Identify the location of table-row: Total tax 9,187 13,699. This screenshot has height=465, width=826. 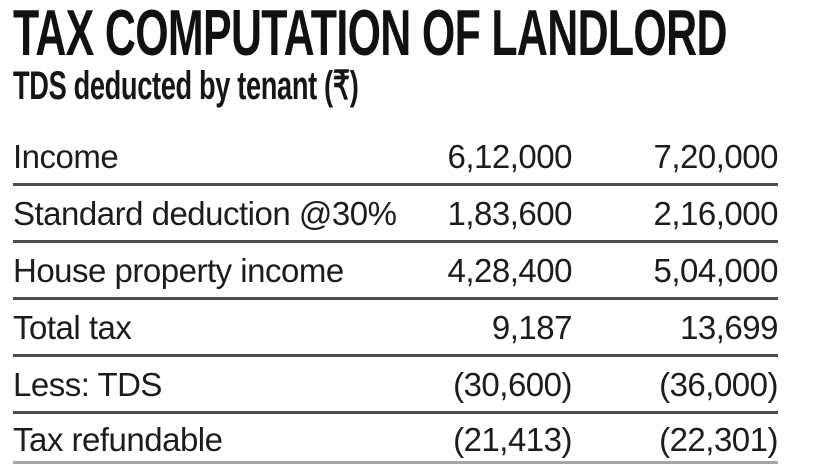
(396, 328).